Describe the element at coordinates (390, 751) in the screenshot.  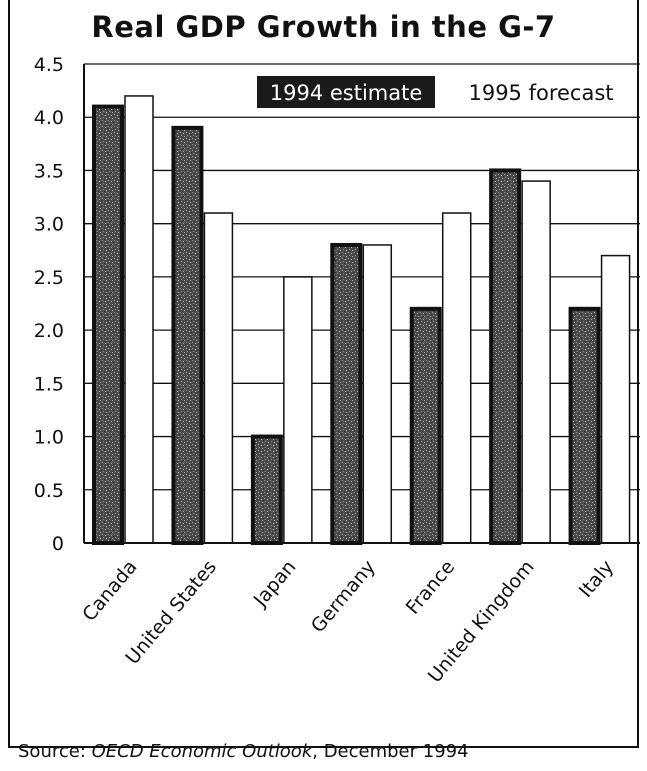
I see `source-suffix: , December 1994` at that location.